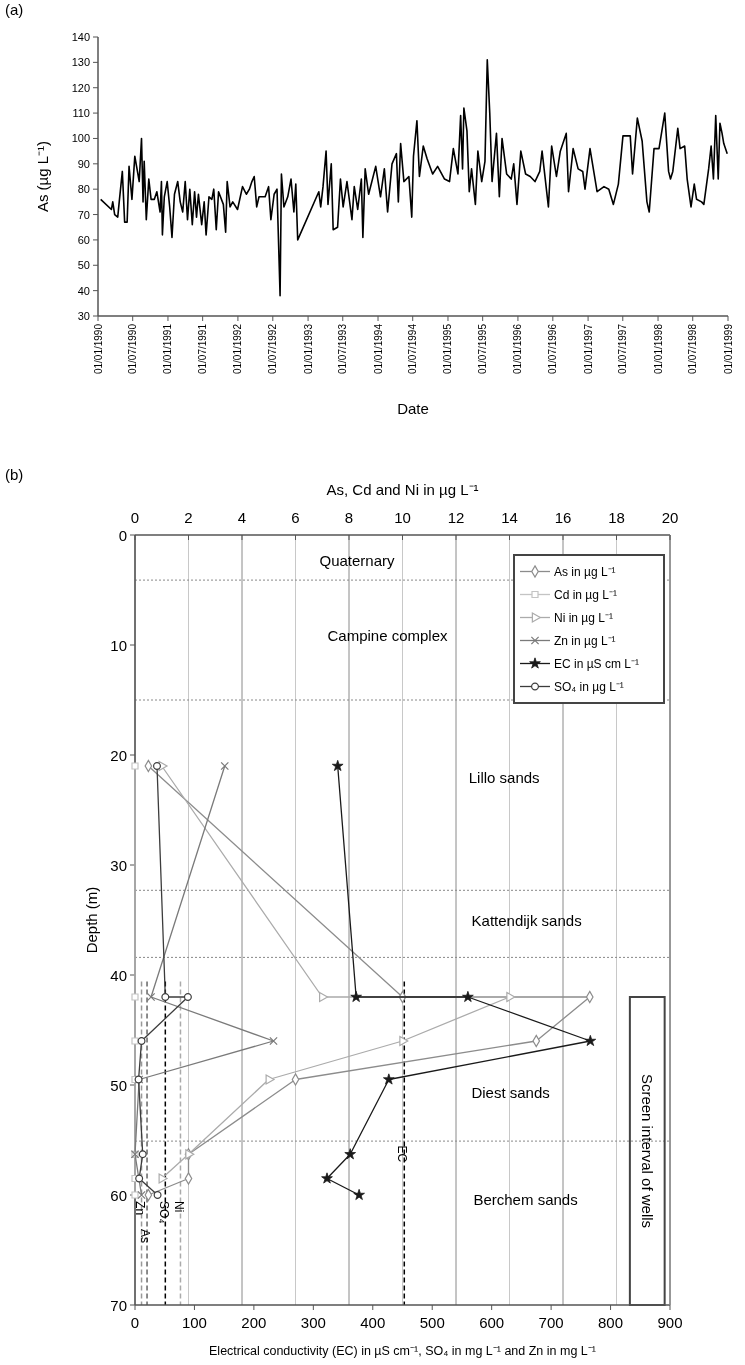 The height and width of the screenshot is (1365, 745). What do you see at coordinates (122, 535) in the screenshot?
I see `y-tick-label: 0` at bounding box center [122, 535].